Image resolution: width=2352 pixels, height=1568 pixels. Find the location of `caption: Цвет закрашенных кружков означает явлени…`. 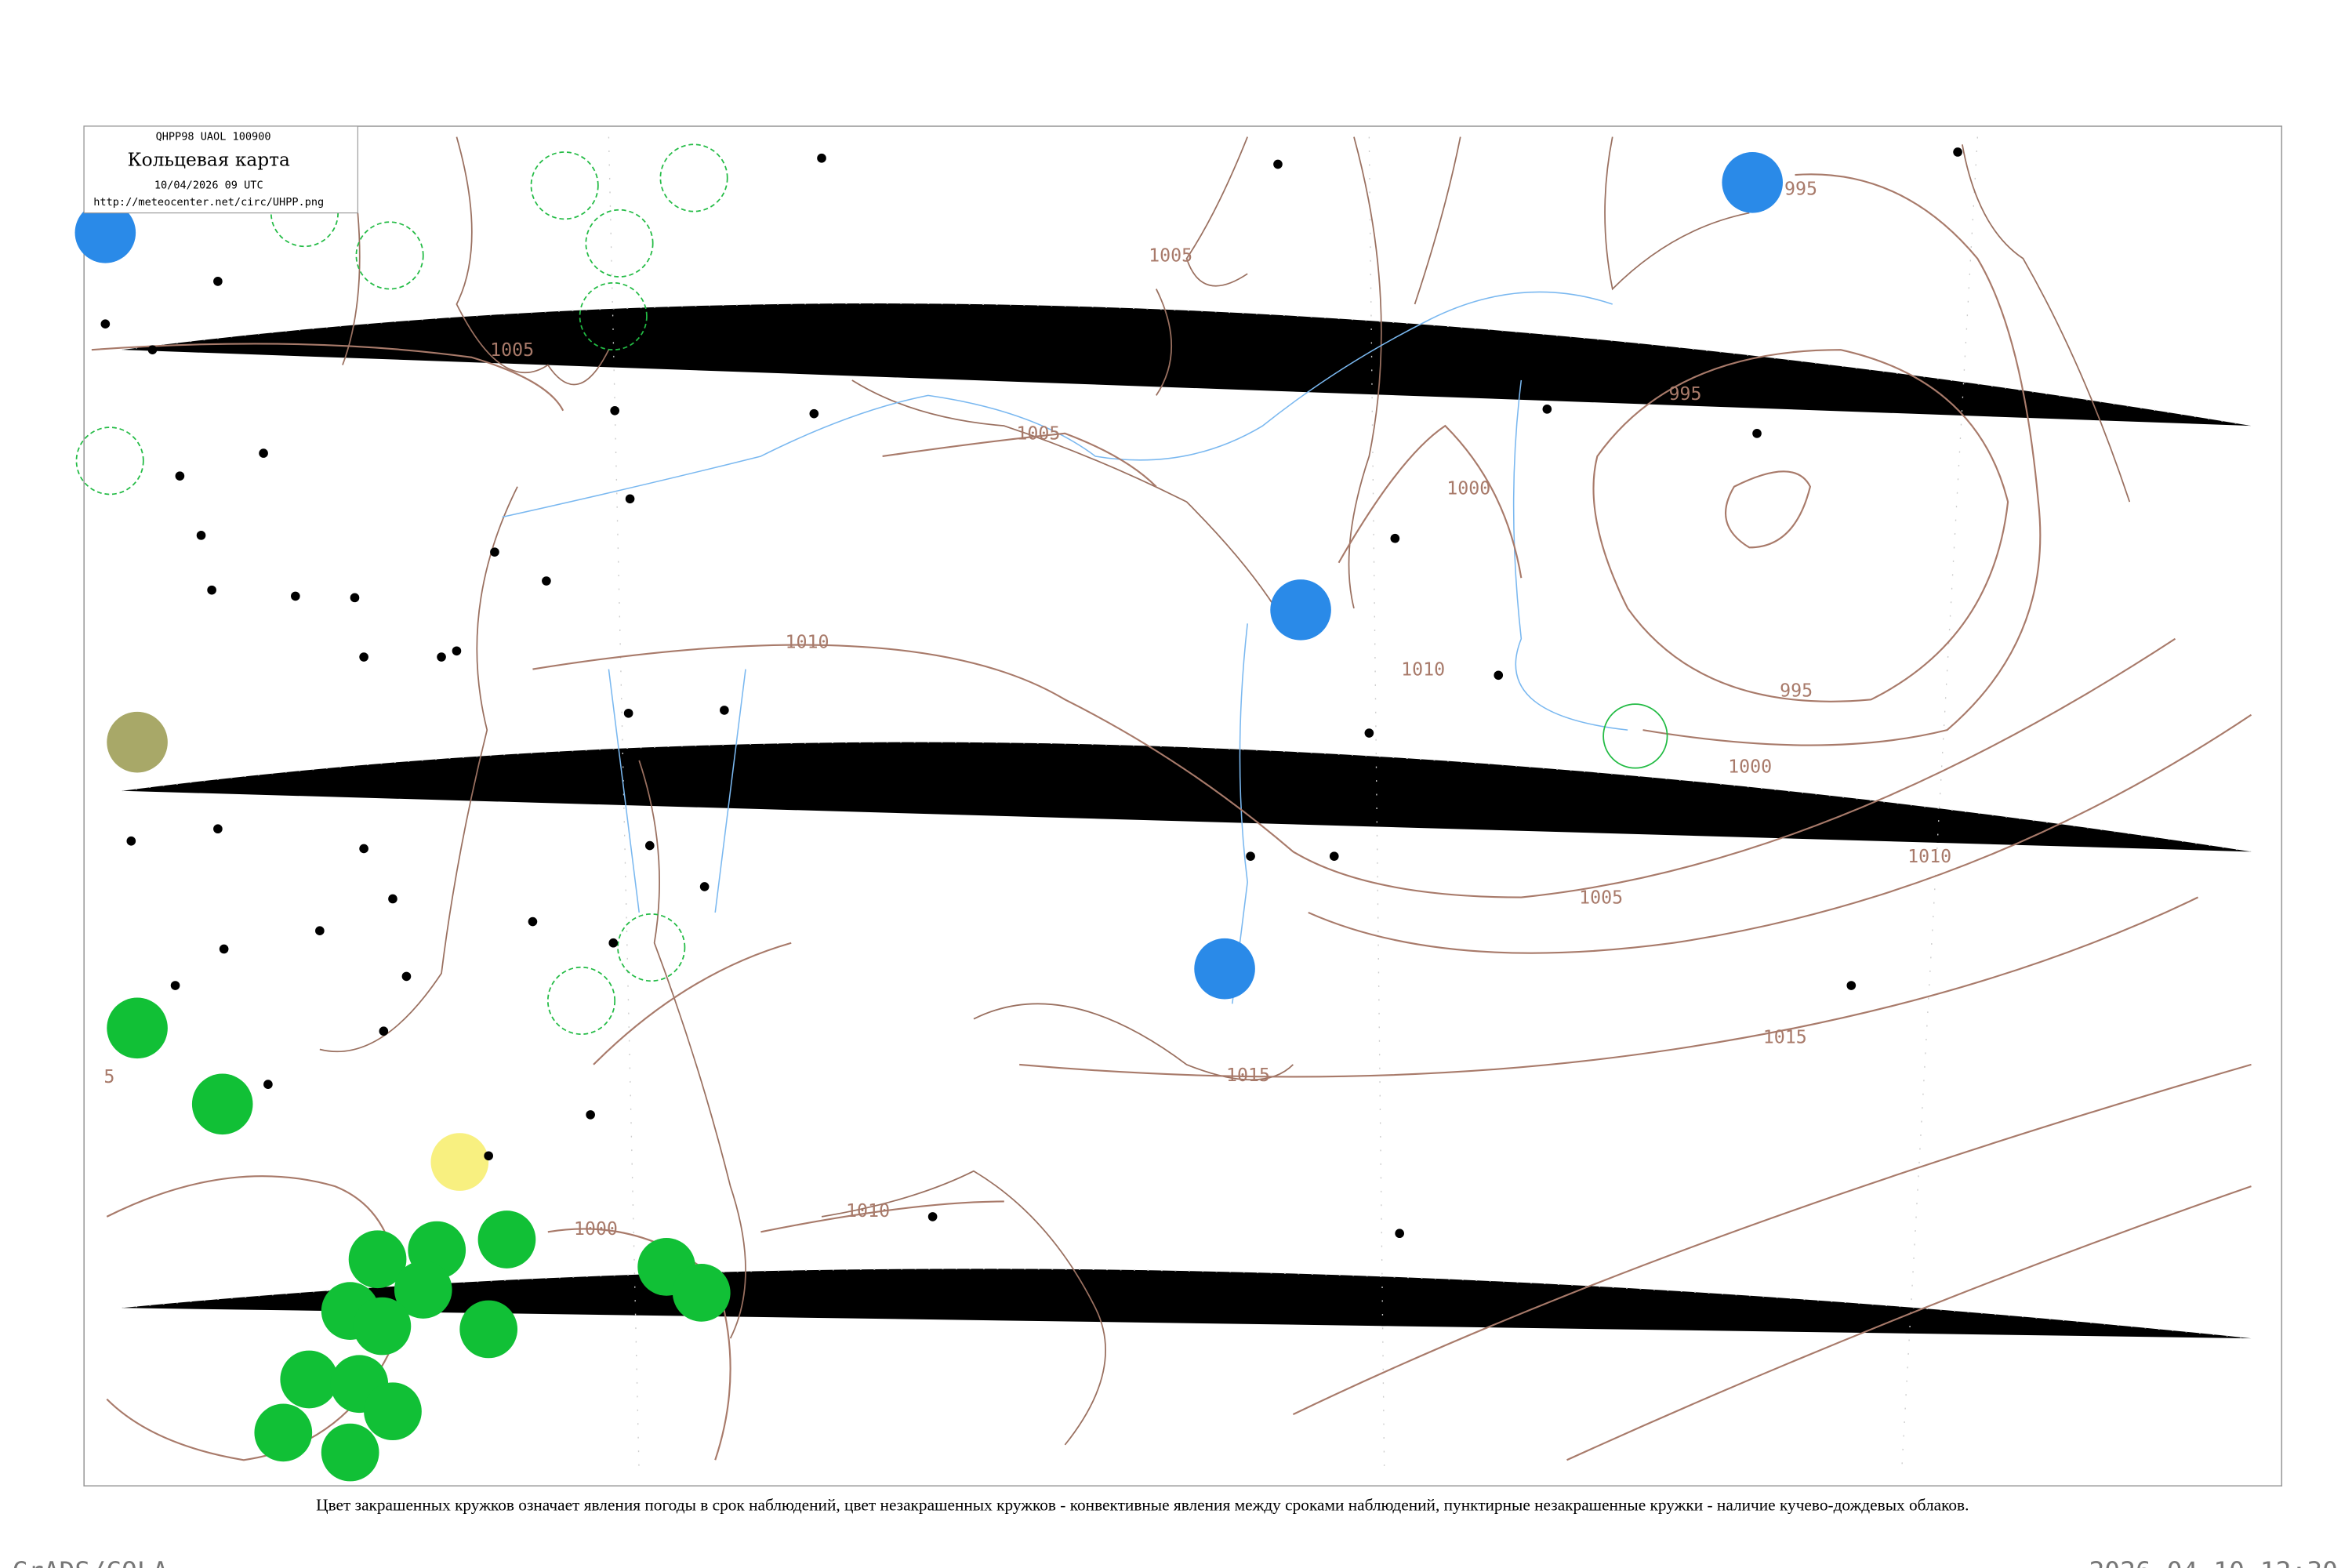

caption: Цвет закрашенных кружков означает явлени… is located at coordinates (1142, 1504).